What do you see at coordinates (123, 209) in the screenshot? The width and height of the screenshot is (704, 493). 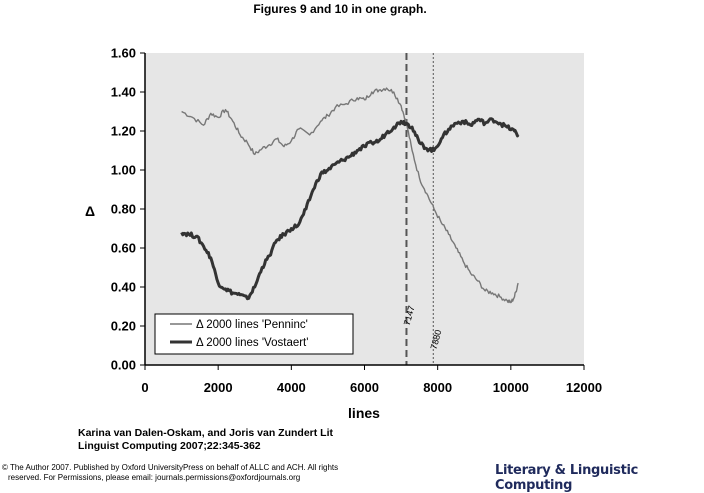 I see `y-tick-label: 0.80` at bounding box center [123, 209].